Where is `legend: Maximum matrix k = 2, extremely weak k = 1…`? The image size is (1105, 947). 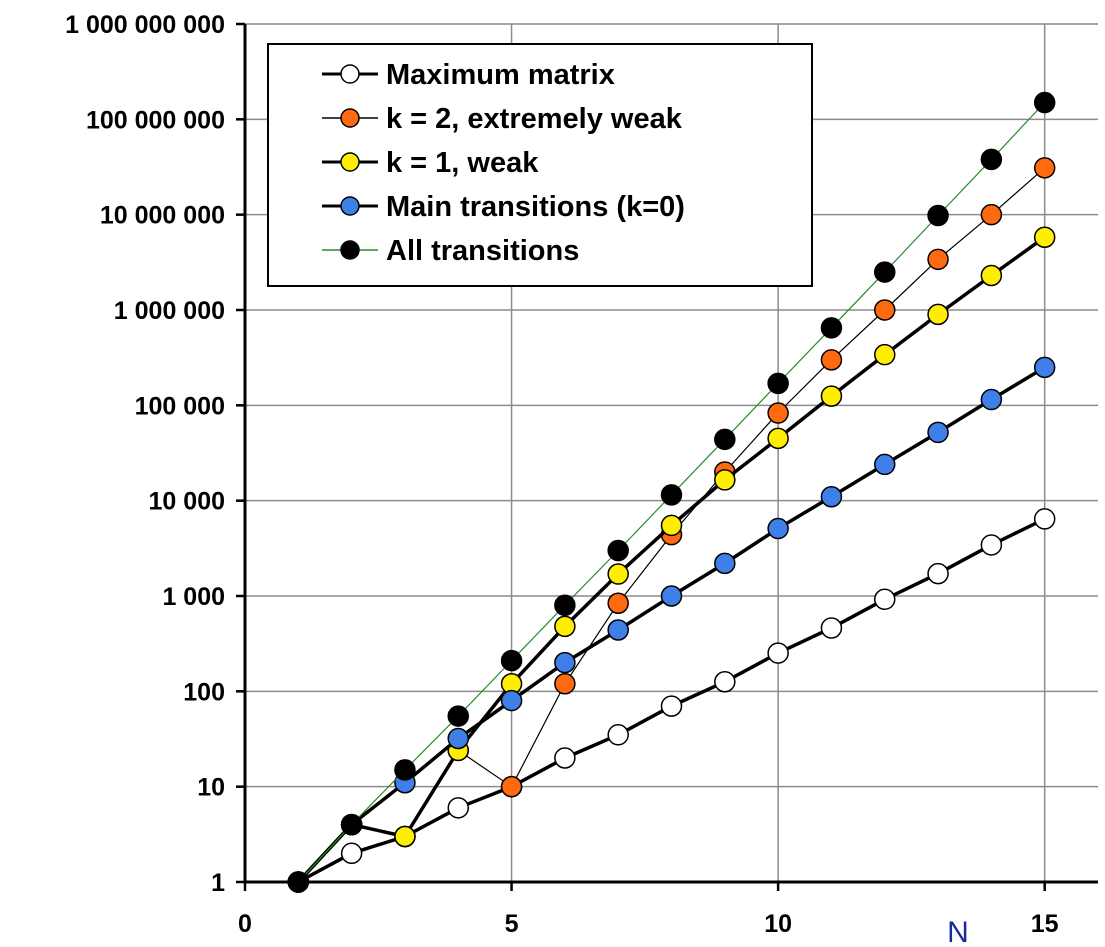
legend: Maximum matrix k = 2, extremely weak k = 1… is located at coordinates (540, 165).